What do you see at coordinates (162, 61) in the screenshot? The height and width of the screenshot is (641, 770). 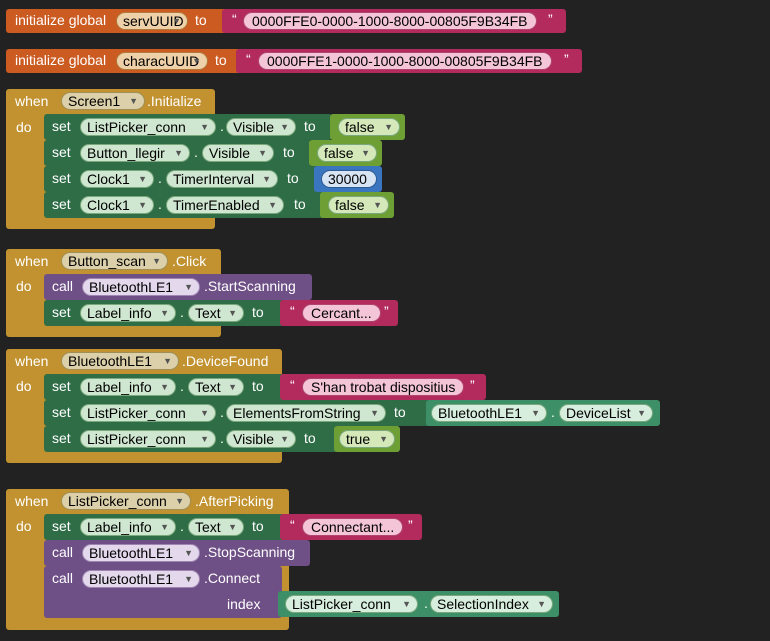 I see `global-name-field: characUUID ▼` at bounding box center [162, 61].